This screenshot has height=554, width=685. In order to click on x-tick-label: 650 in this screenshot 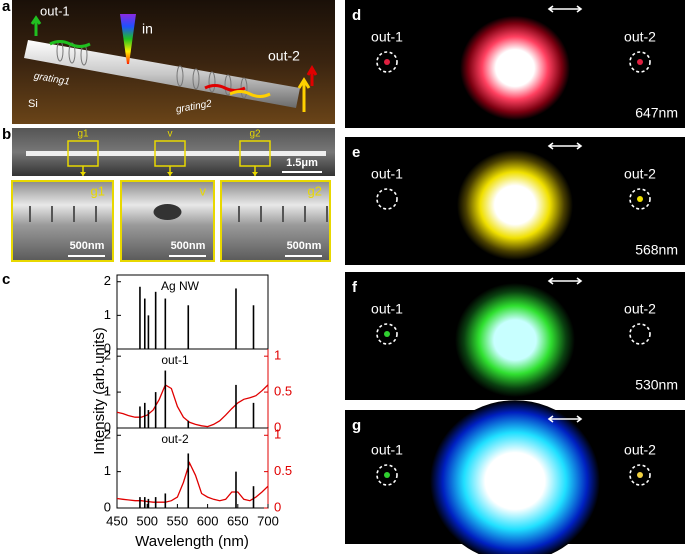, I will do `click(238, 520)`.